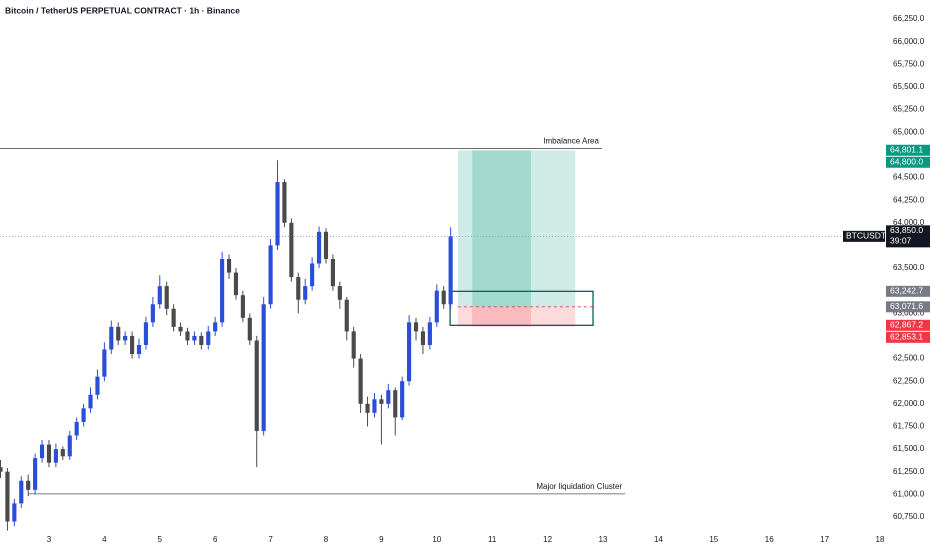  I want to click on x-tick-label: 6, so click(215, 539).